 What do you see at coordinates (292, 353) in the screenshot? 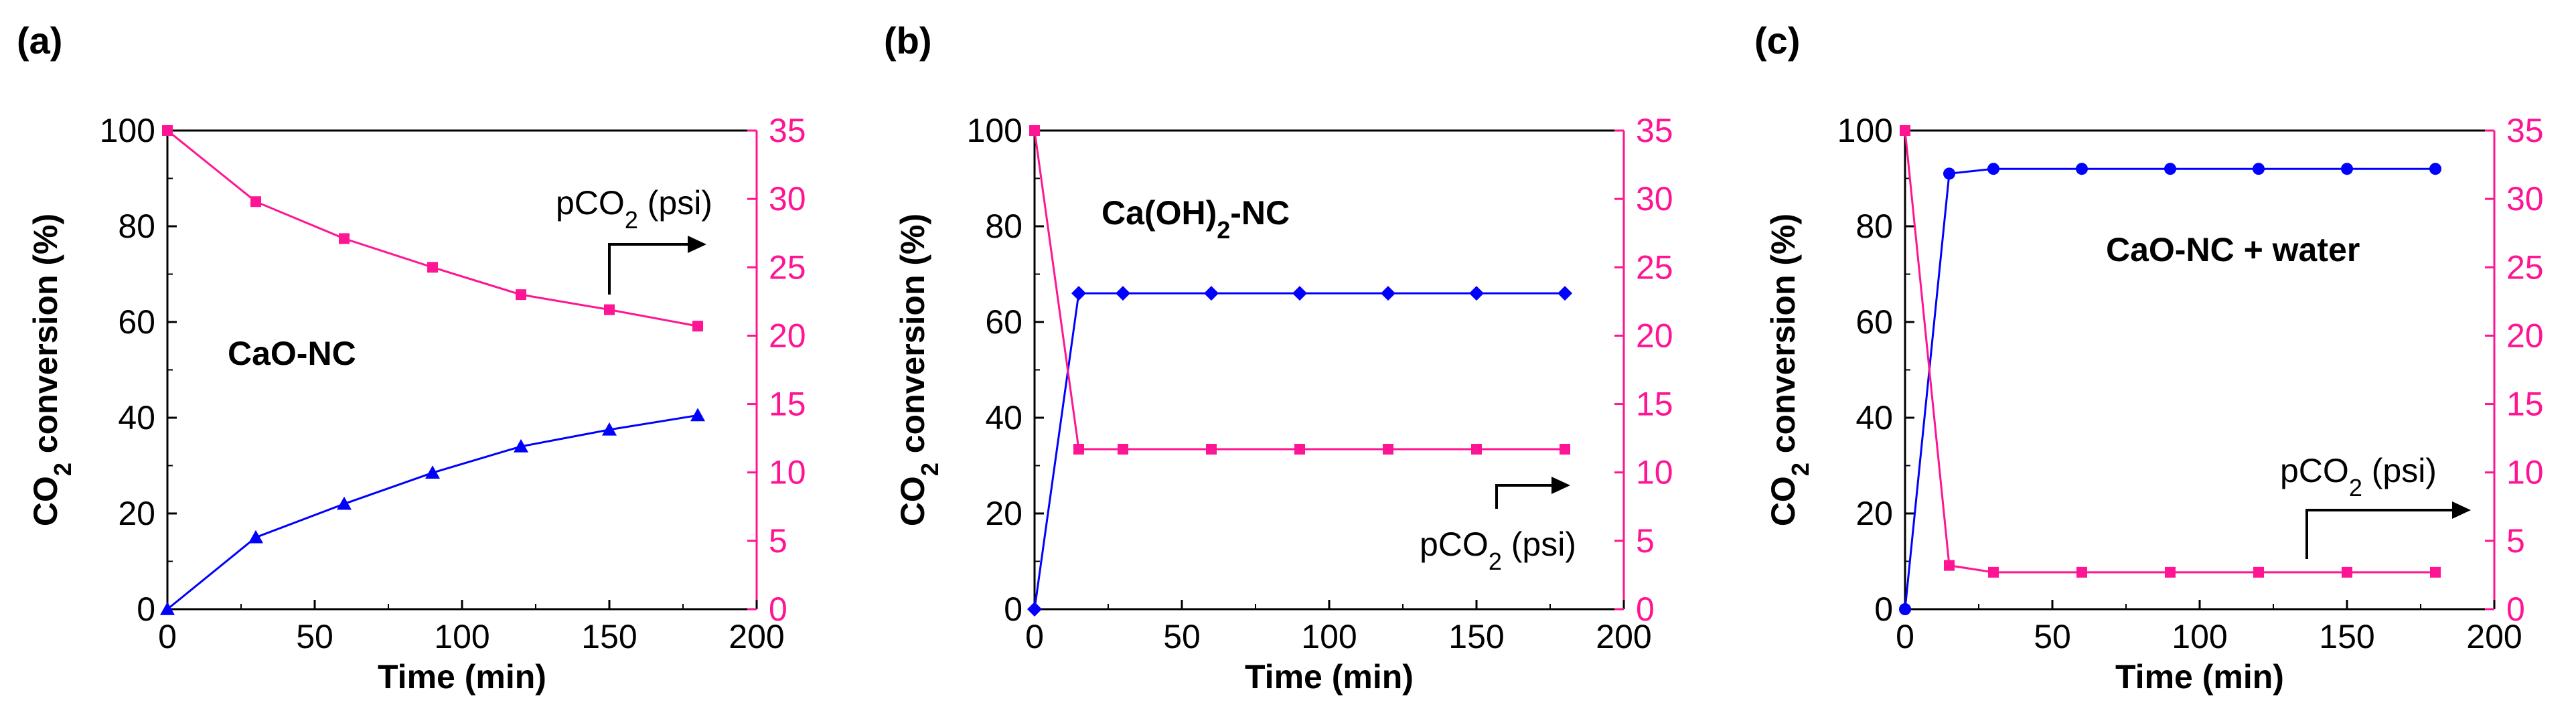
I see `sample-label: CaO-NC` at bounding box center [292, 353].